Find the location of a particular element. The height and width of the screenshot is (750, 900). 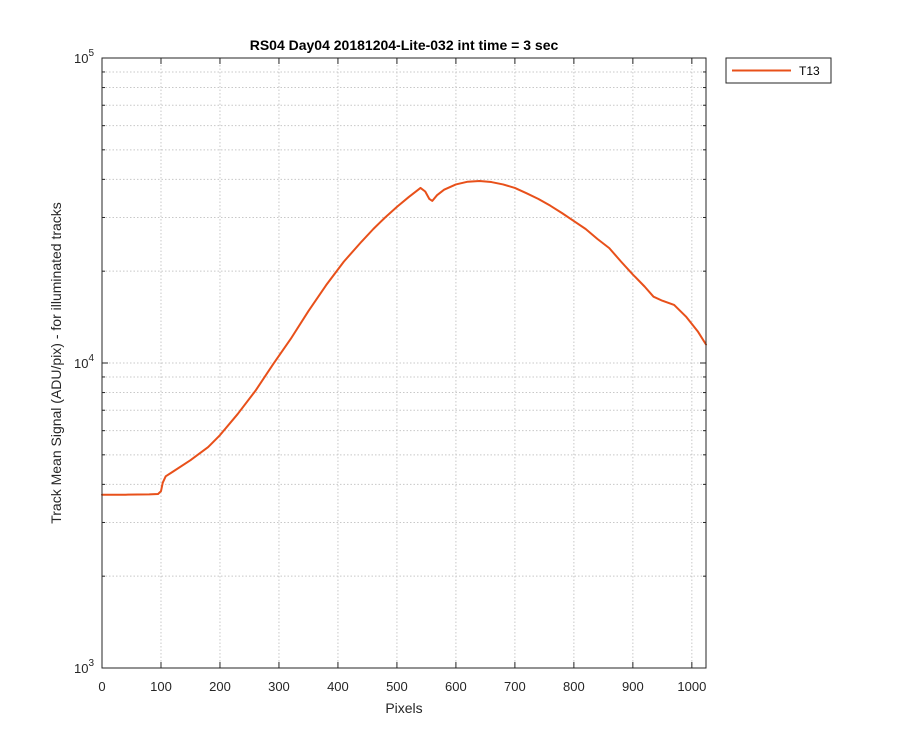

x-tick-label: 800 is located at coordinates (574, 686).